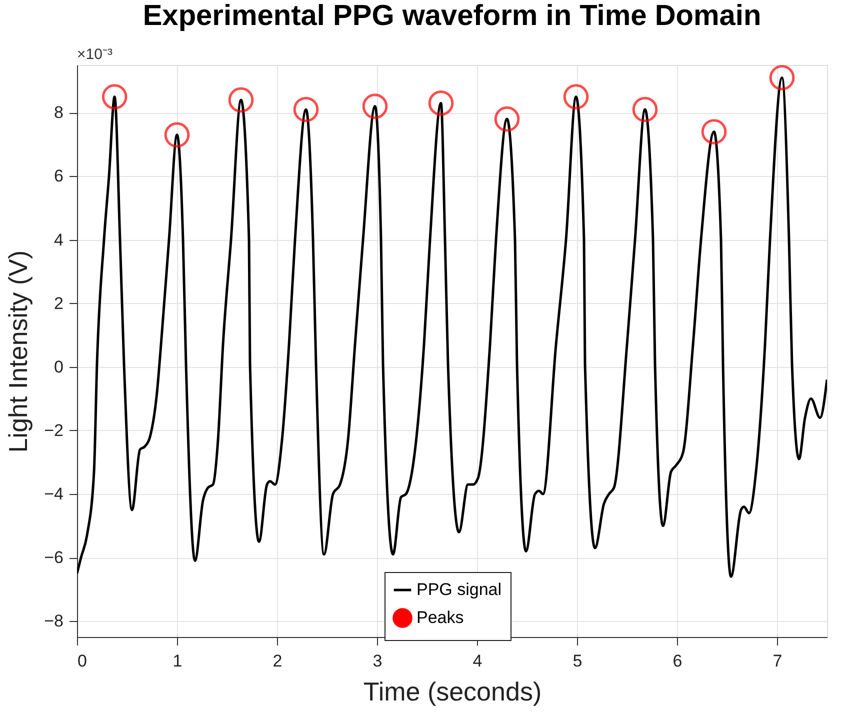  I want to click on x-axis-title: Time (seconds), so click(452, 691).